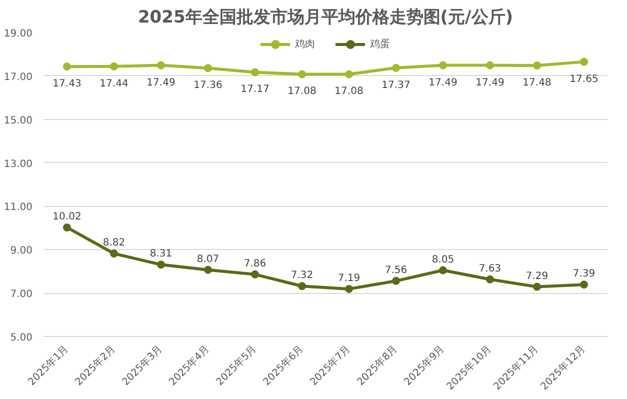 This screenshot has height=399, width=627. What do you see at coordinates (443, 260) in the screenshot?
I see `data-label: 8.05` at bounding box center [443, 260].